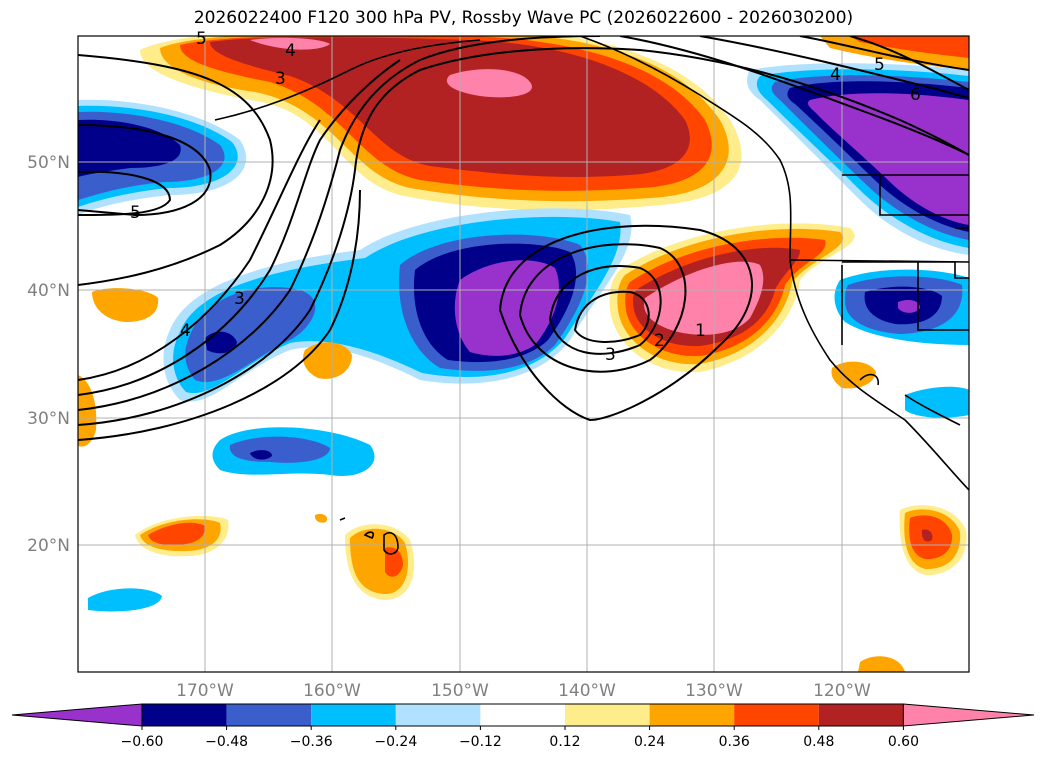 The width and height of the screenshot is (1047, 765). I want to click on colorbar-tick-label: 0.12, so click(564, 742).